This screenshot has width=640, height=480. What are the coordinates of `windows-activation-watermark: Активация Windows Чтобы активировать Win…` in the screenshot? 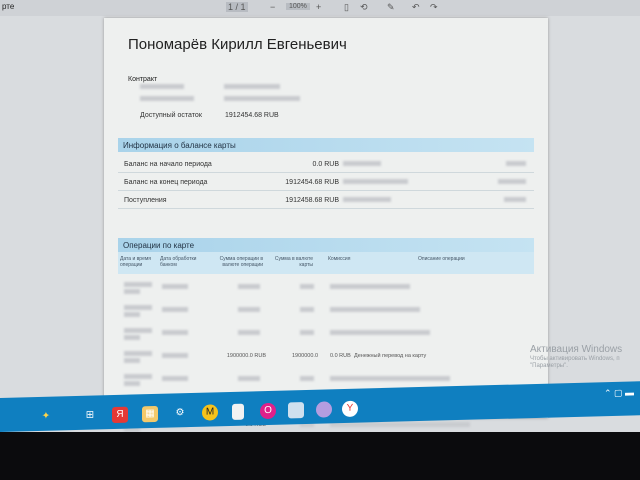 It's located at (576, 356).